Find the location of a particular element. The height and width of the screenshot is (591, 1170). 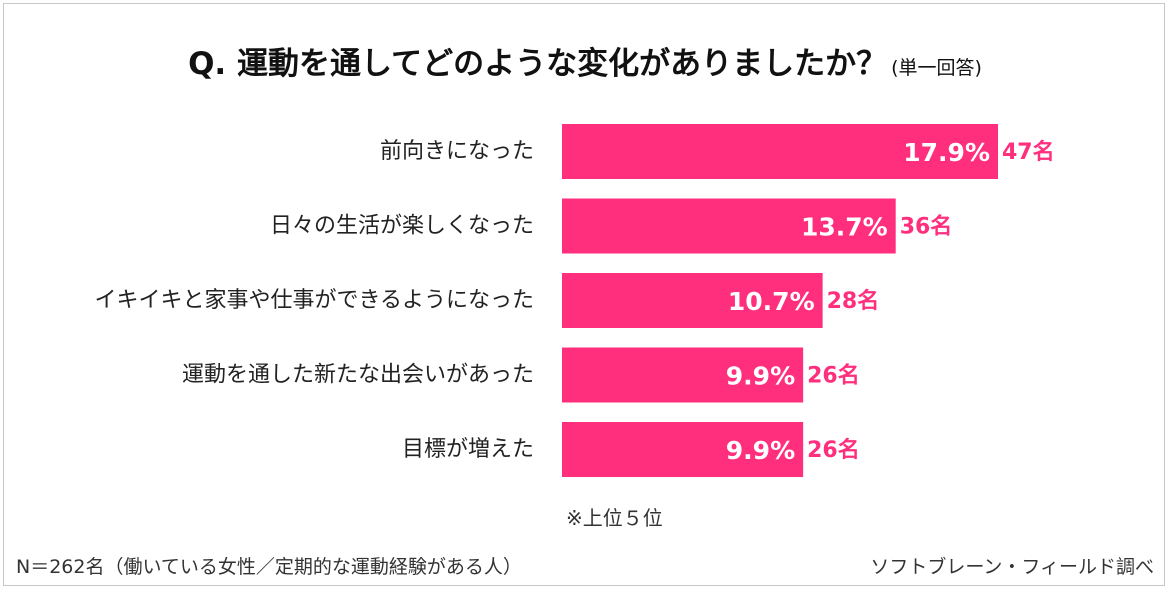

title-sub: (単一回答) is located at coordinates (936, 68).